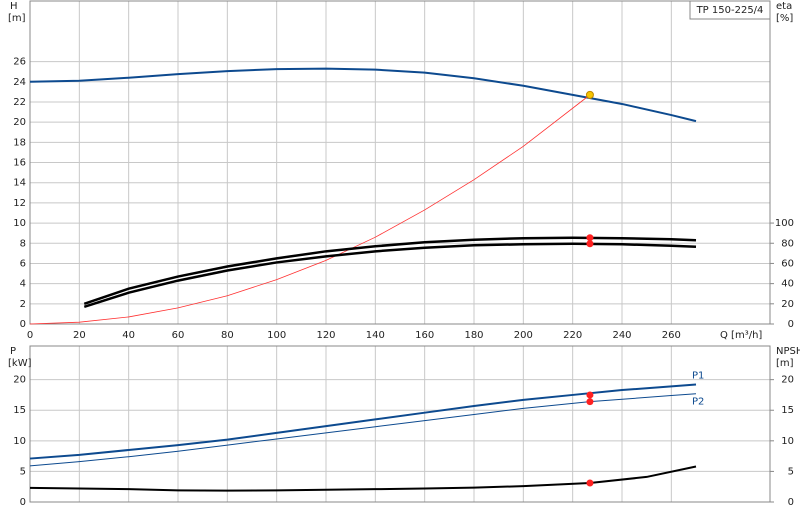  What do you see at coordinates (19, 183) in the screenshot?
I see `y-tick-label: 14` at bounding box center [19, 183].